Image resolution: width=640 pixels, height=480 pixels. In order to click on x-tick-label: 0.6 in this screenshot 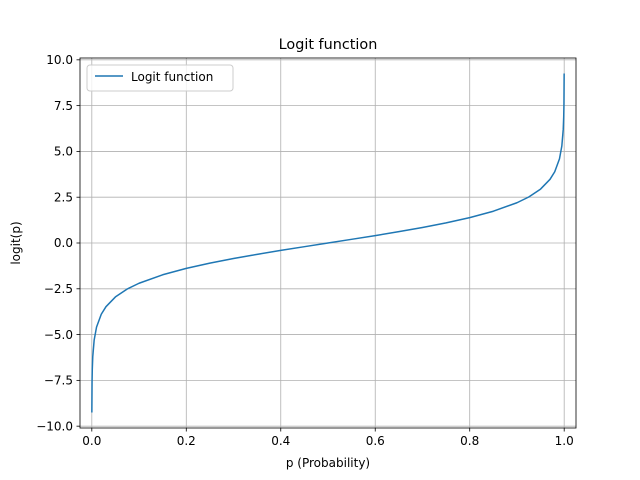, I will do `click(375, 441)`.